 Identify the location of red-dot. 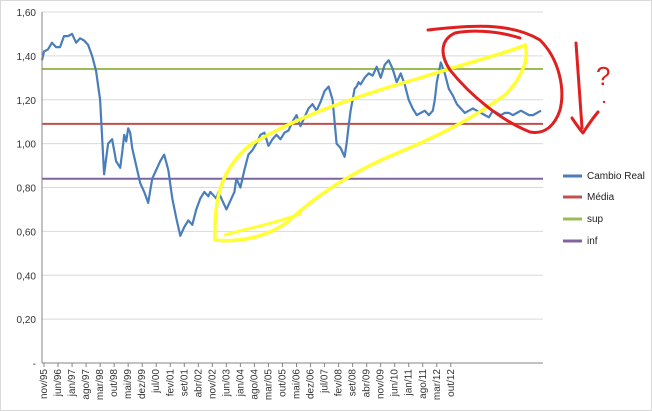
(604, 102).